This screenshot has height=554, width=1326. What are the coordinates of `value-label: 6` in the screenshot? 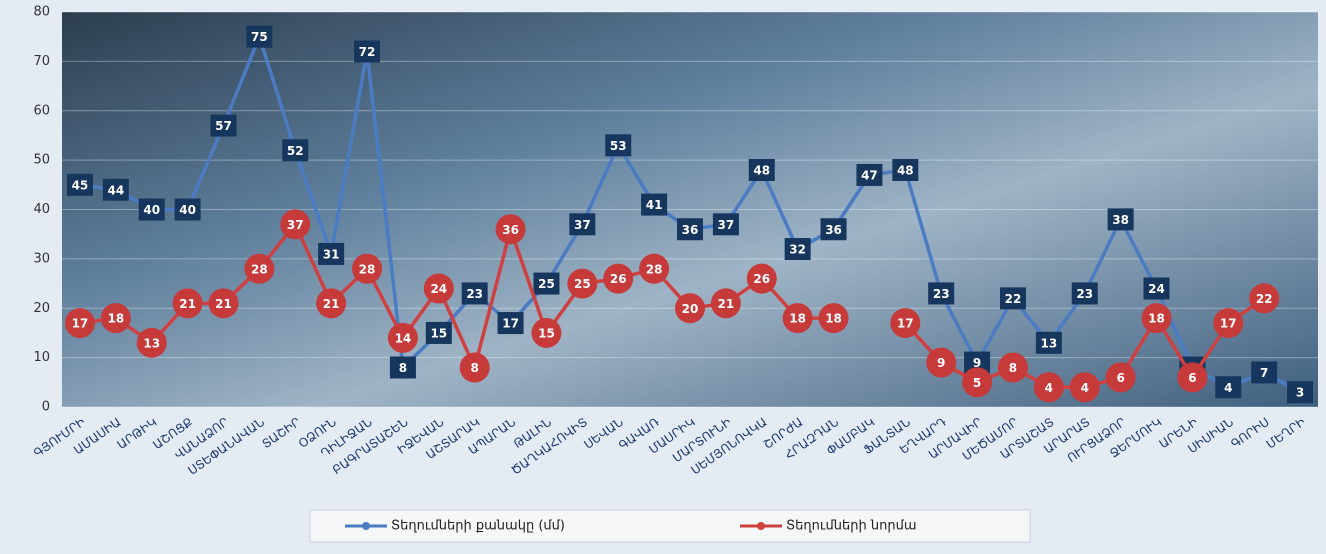 It's located at (1192, 378).